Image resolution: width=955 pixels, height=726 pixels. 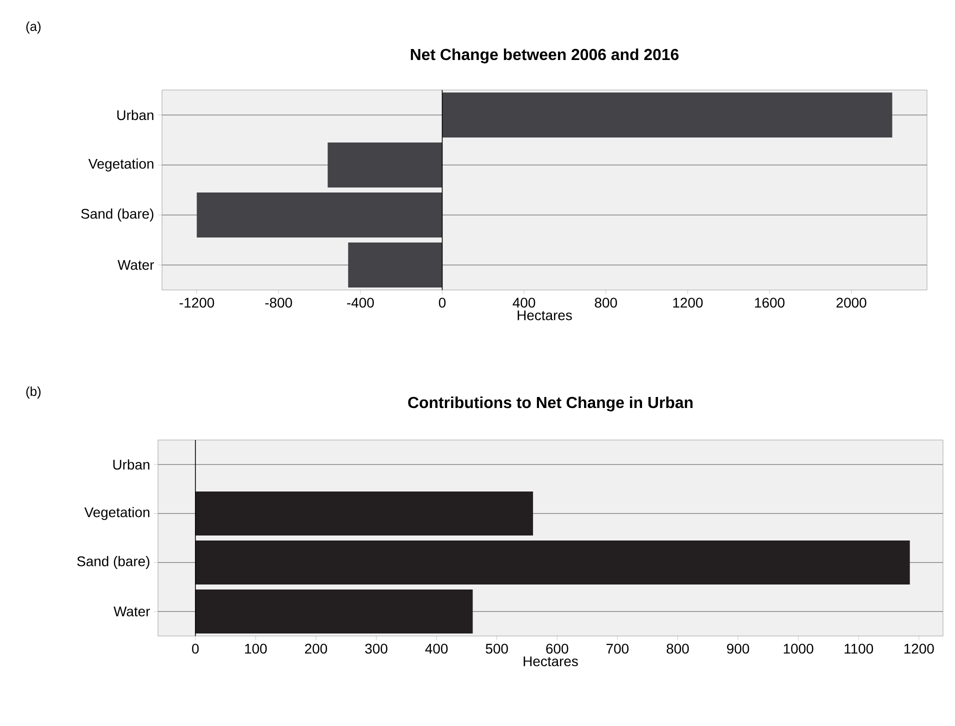 What do you see at coordinates (859, 649) in the screenshot?
I see `x-tick-label: 1100` at bounding box center [859, 649].